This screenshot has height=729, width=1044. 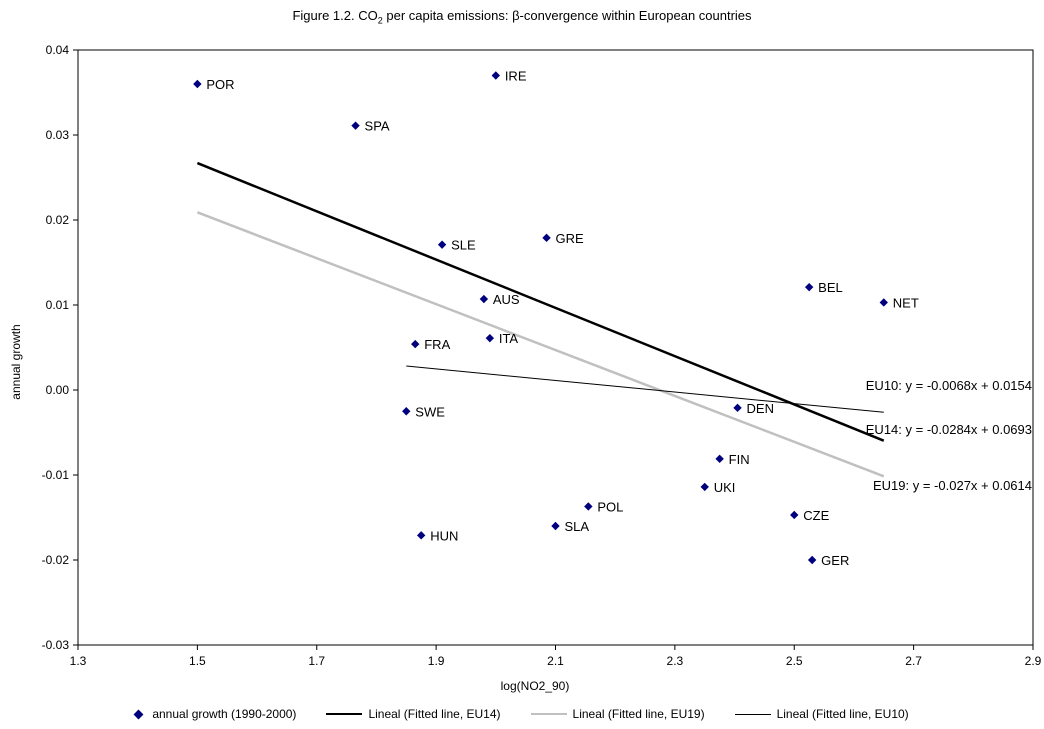 I want to click on point-label-gre: GRE, so click(x=570, y=238).